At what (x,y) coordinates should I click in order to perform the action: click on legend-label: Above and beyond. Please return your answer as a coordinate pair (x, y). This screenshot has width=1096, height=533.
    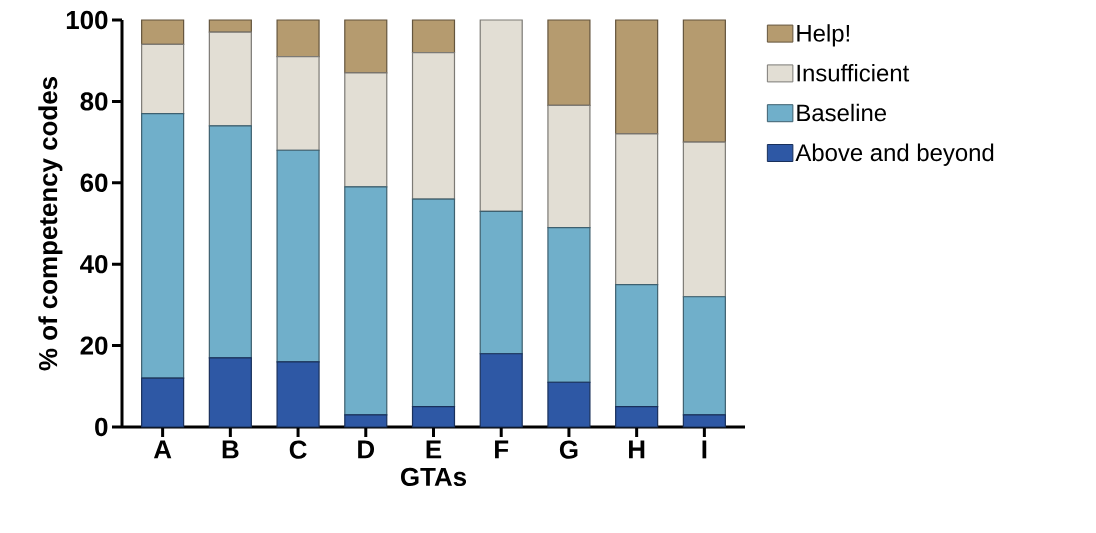
    Looking at the image, I should click on (894, 154).